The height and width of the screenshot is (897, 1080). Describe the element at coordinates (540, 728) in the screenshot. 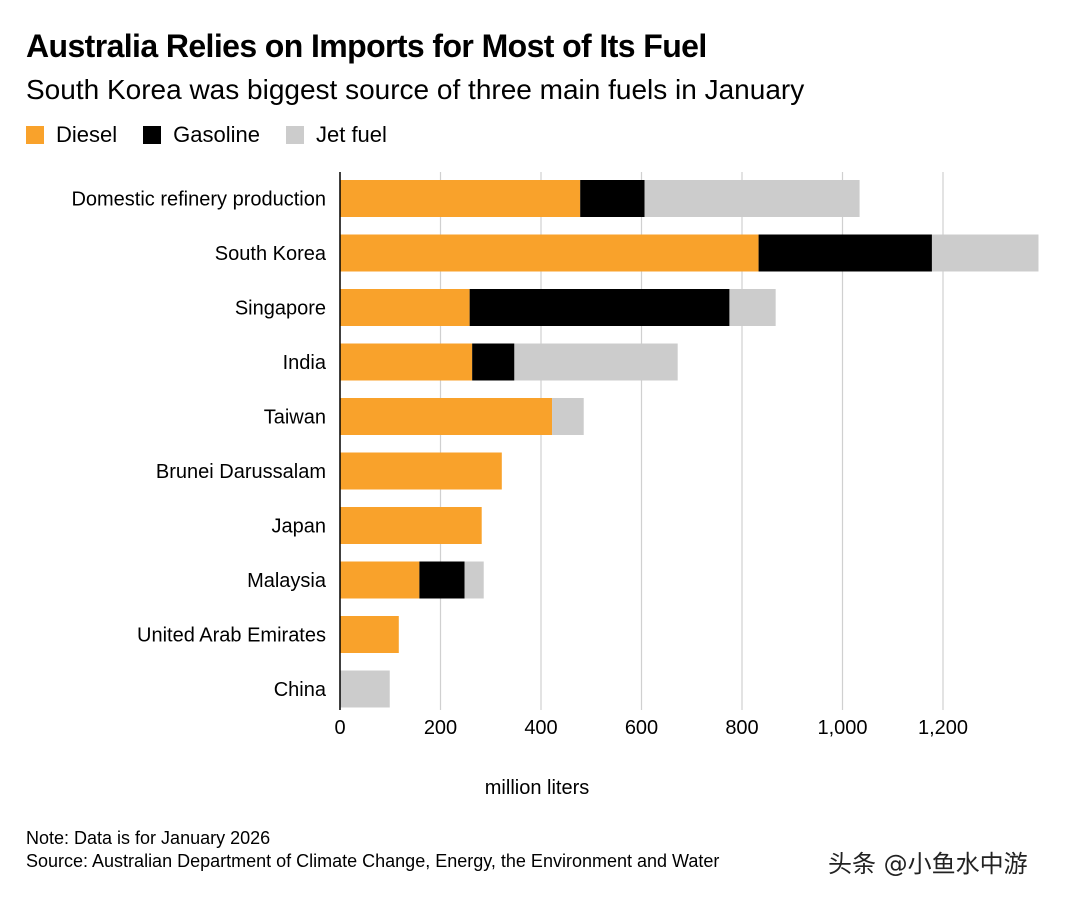

I see `x-tick-label: 400` at that location.